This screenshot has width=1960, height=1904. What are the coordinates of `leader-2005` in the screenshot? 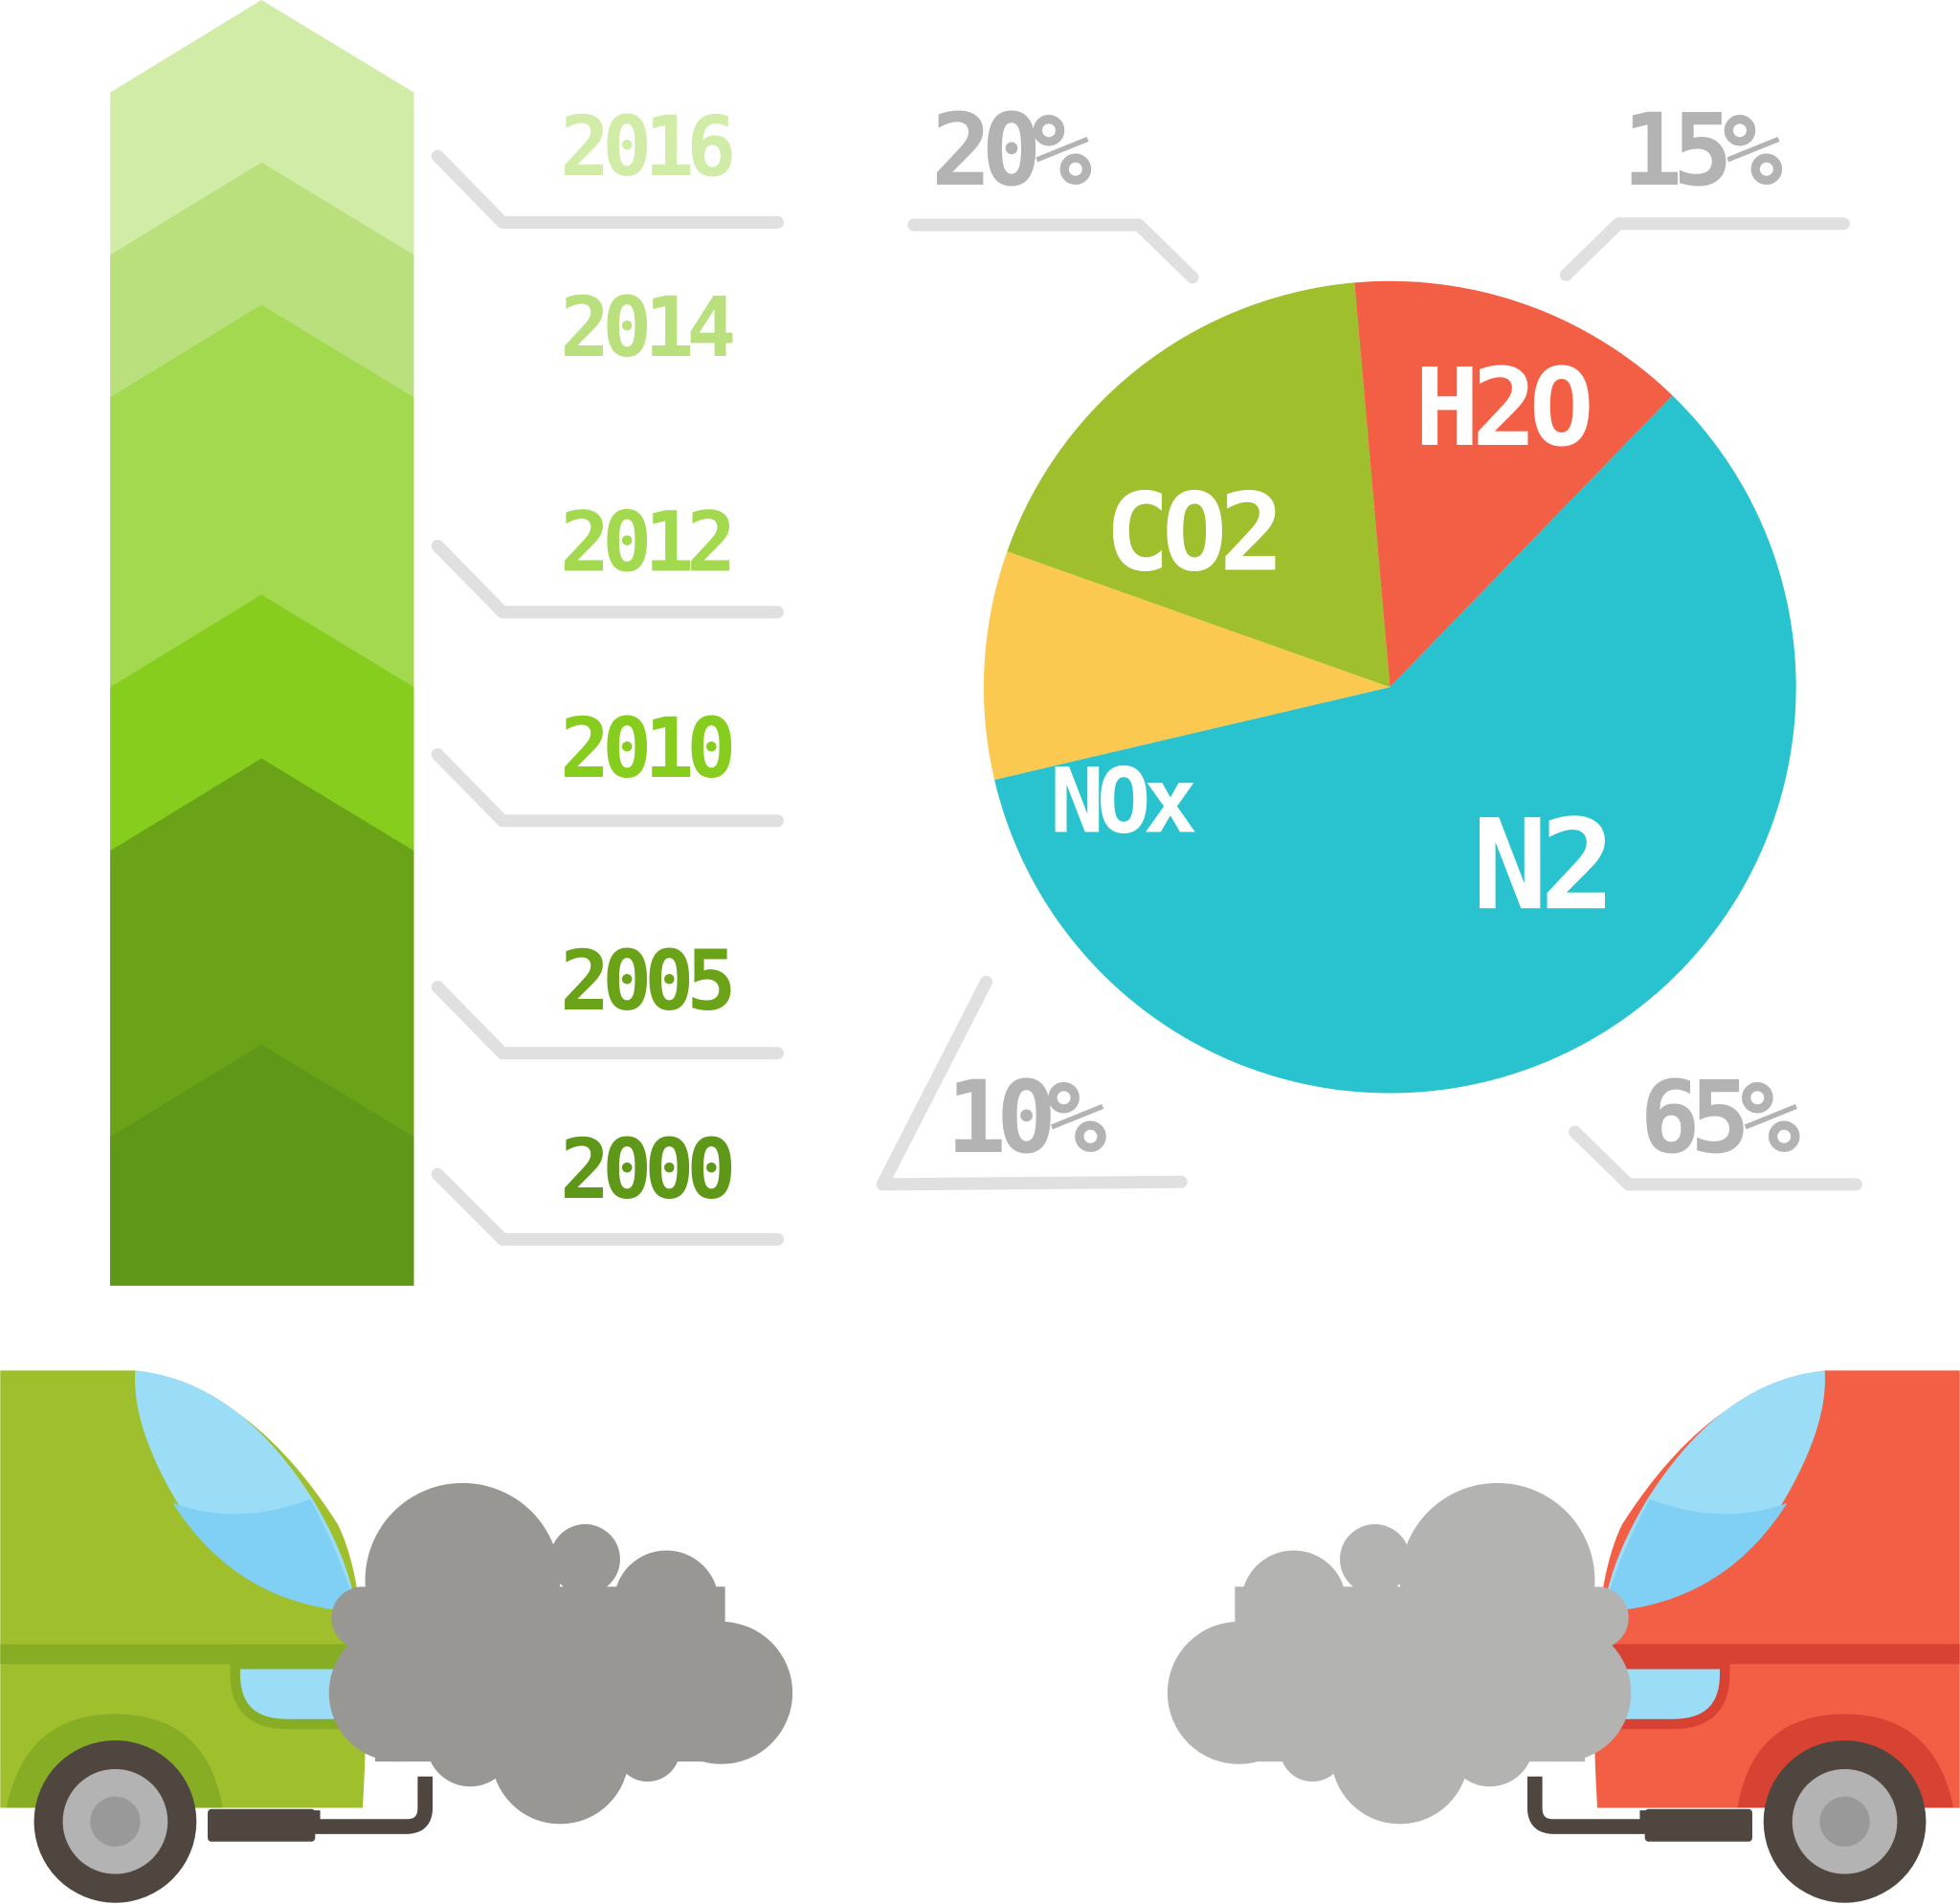 It's located at (607, 1020).